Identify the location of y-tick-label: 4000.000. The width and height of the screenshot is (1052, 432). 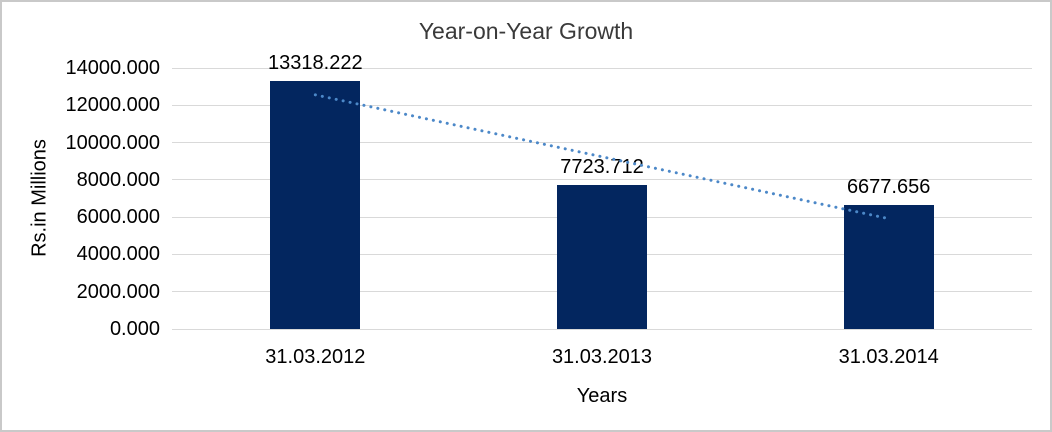
(118, 254).